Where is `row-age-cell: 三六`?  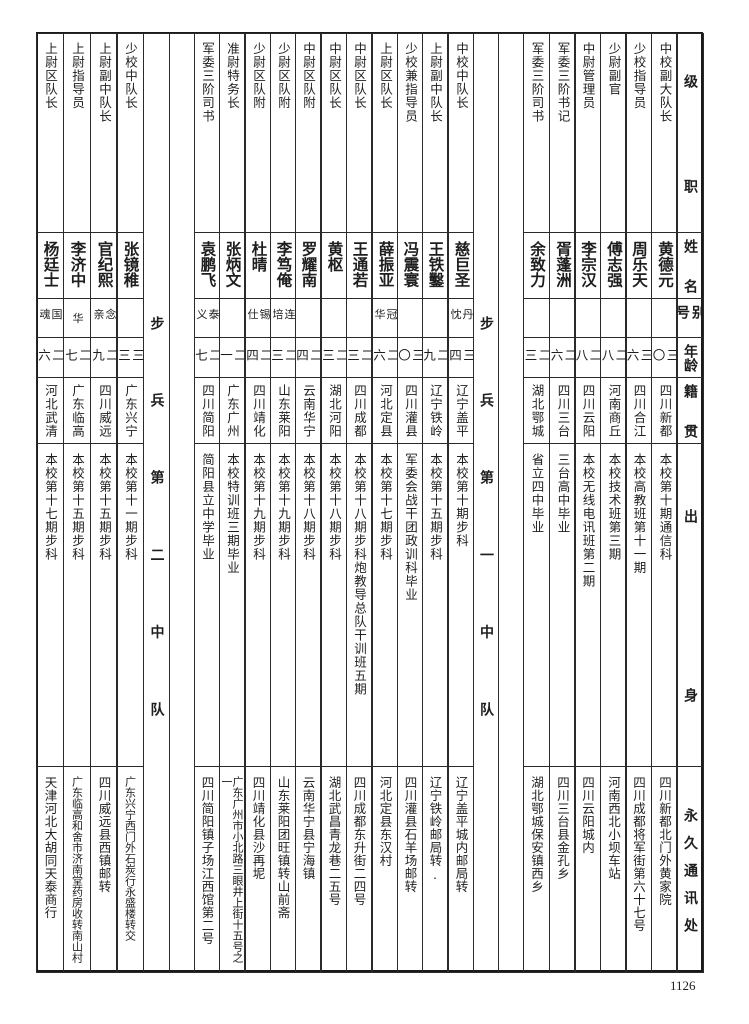 row-age-cell: 三六 is located at coordinates (638, 357).